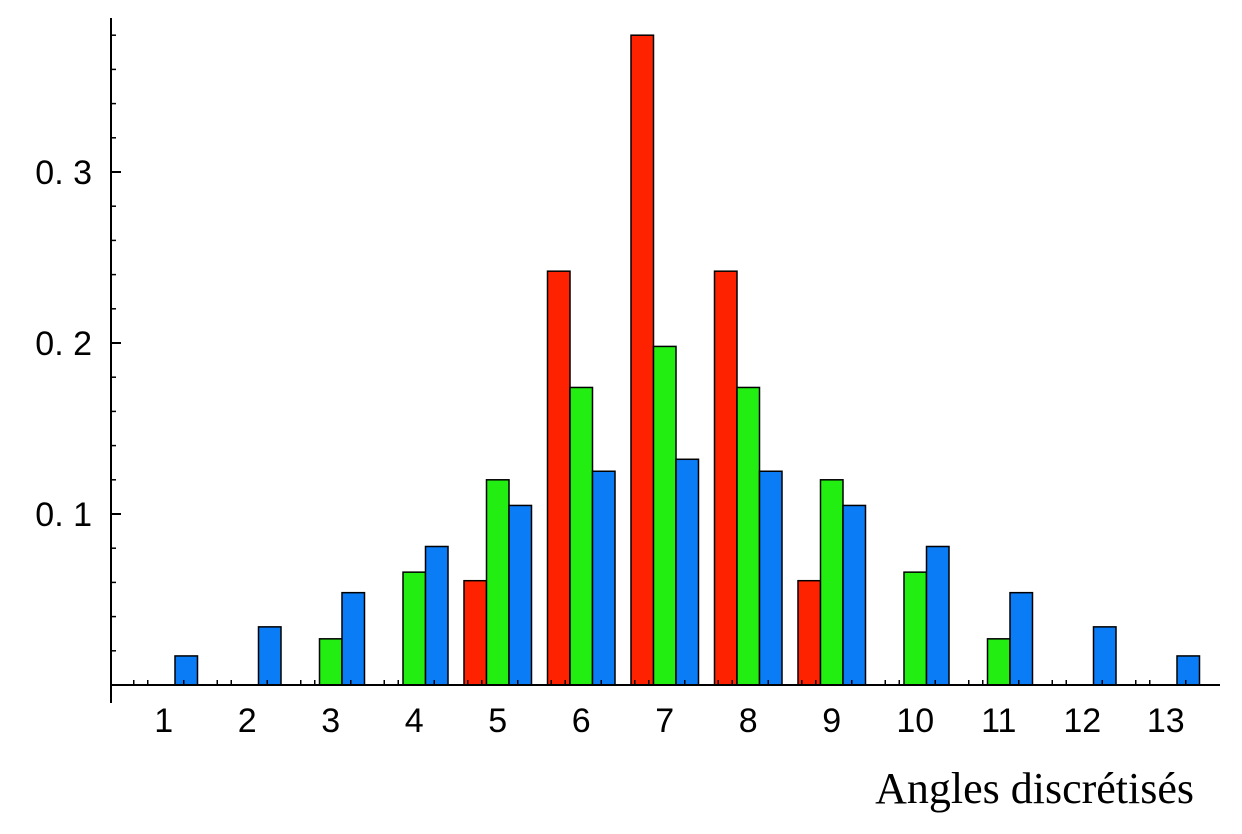  I want to click on x-tick-label: 11, so click(998, 721).